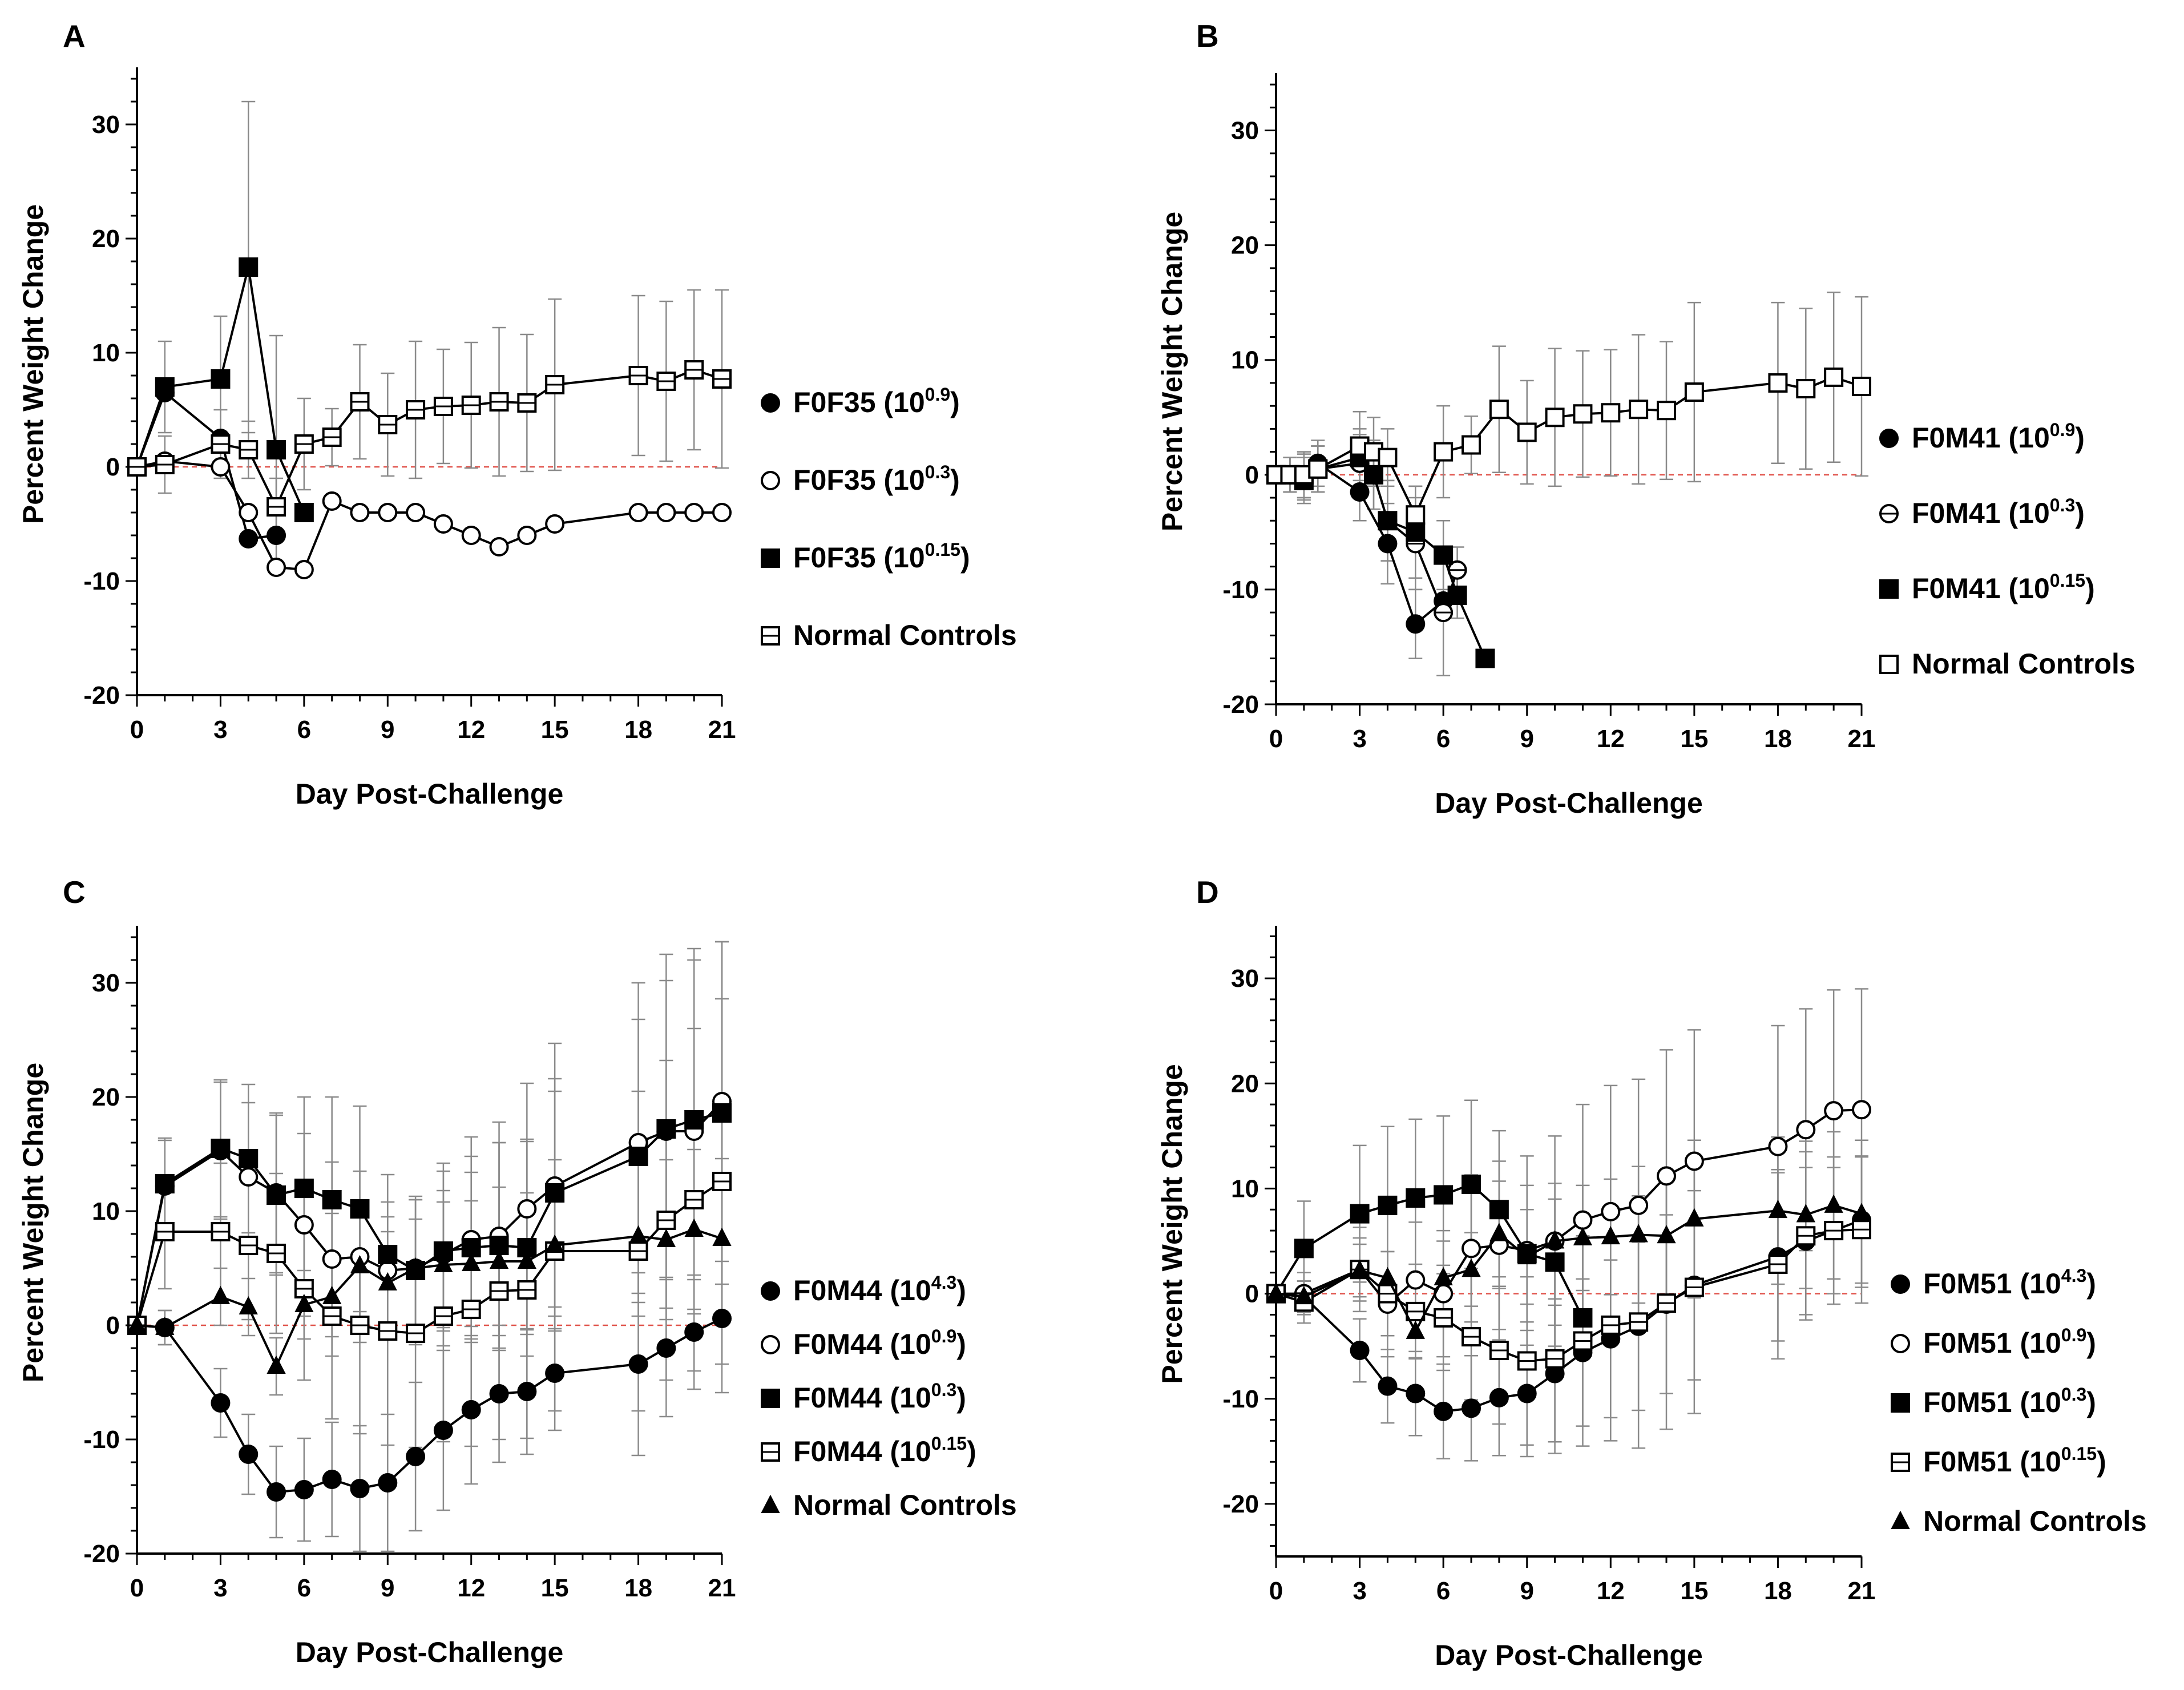 The height and width of the screenshot is (1690, 2184). What do you see at coordinates (905, 635) in the screenshot?
I see `legend-label: Normal Controls` at bounding box center [905, 635].